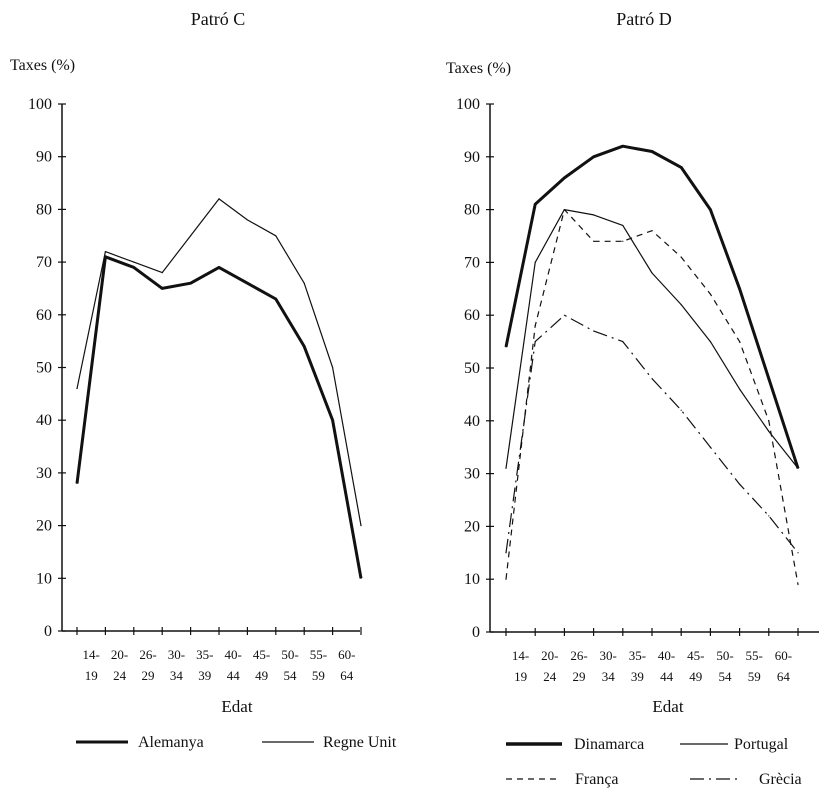 The height and width of the screenshot is (791, 832). What do you see at coordinates (652, 339) in the screenshot?
I see `series-line-portugal` at bounding box center [652, 339].